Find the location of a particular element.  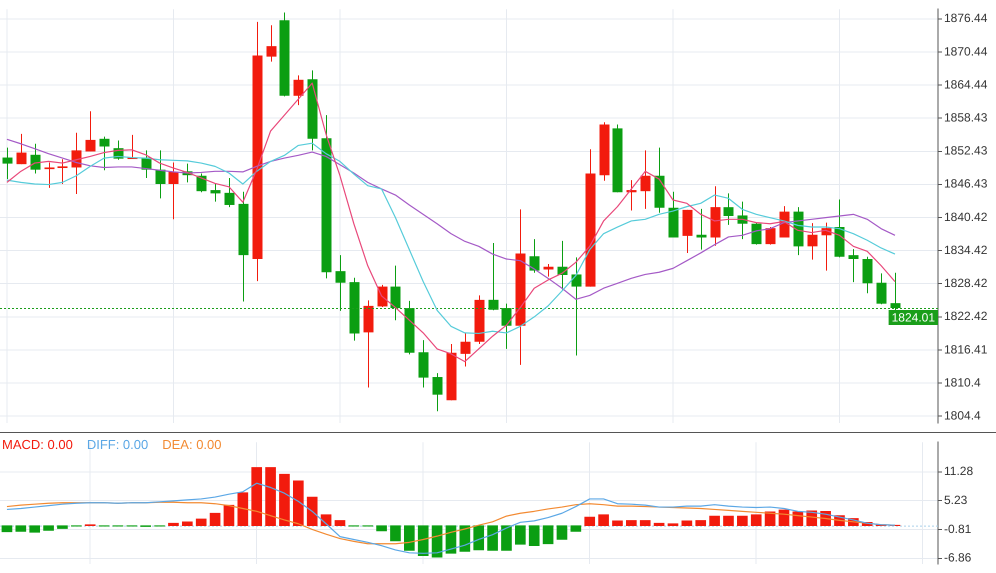

y-tick-label: 5.23 is located at coordinates (956, 500).